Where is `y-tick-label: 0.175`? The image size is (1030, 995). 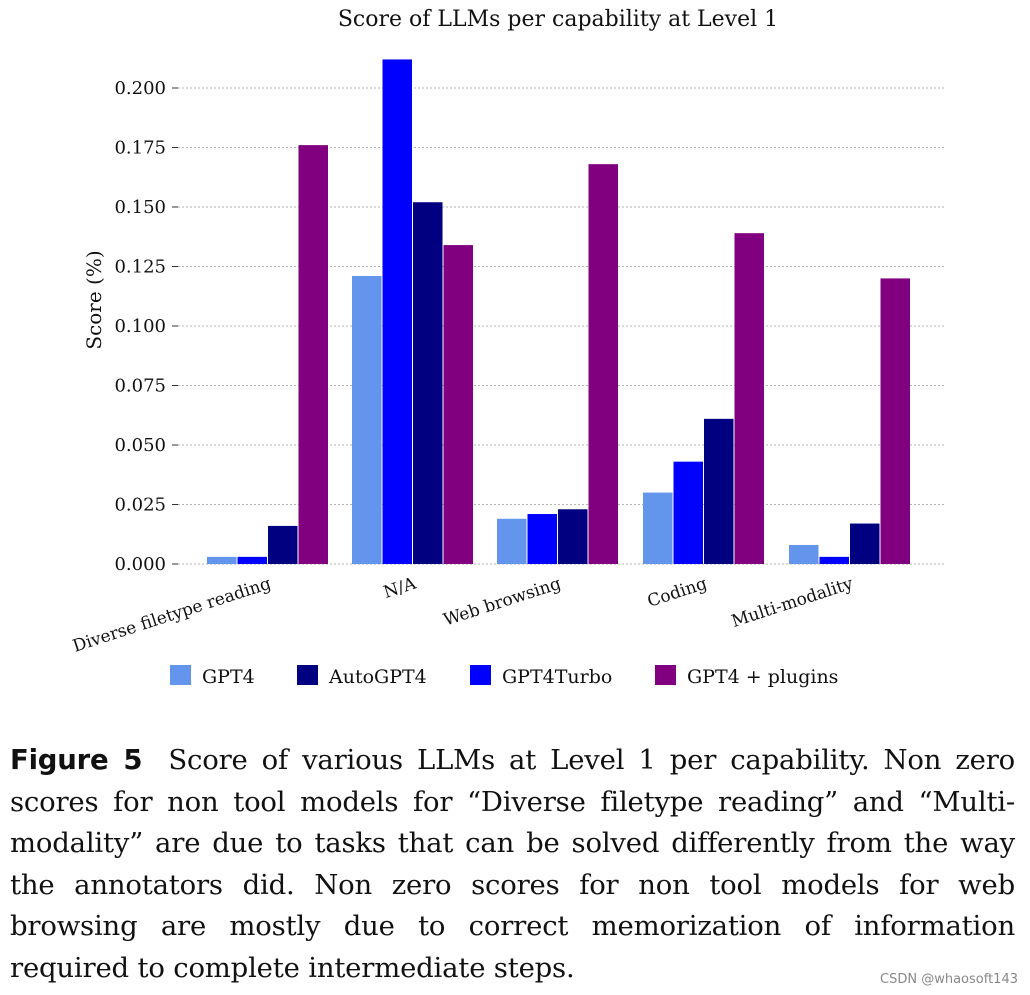
y-tick-label: 0.175 is located at coordinates (140, 148).